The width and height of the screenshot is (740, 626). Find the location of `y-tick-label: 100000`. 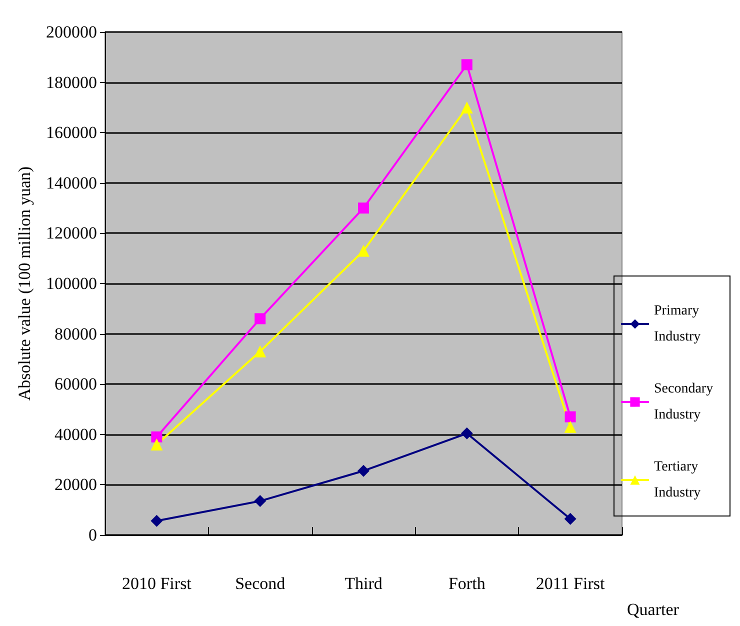

y-tick-label: 100000 is located at coordinates (71, 283).